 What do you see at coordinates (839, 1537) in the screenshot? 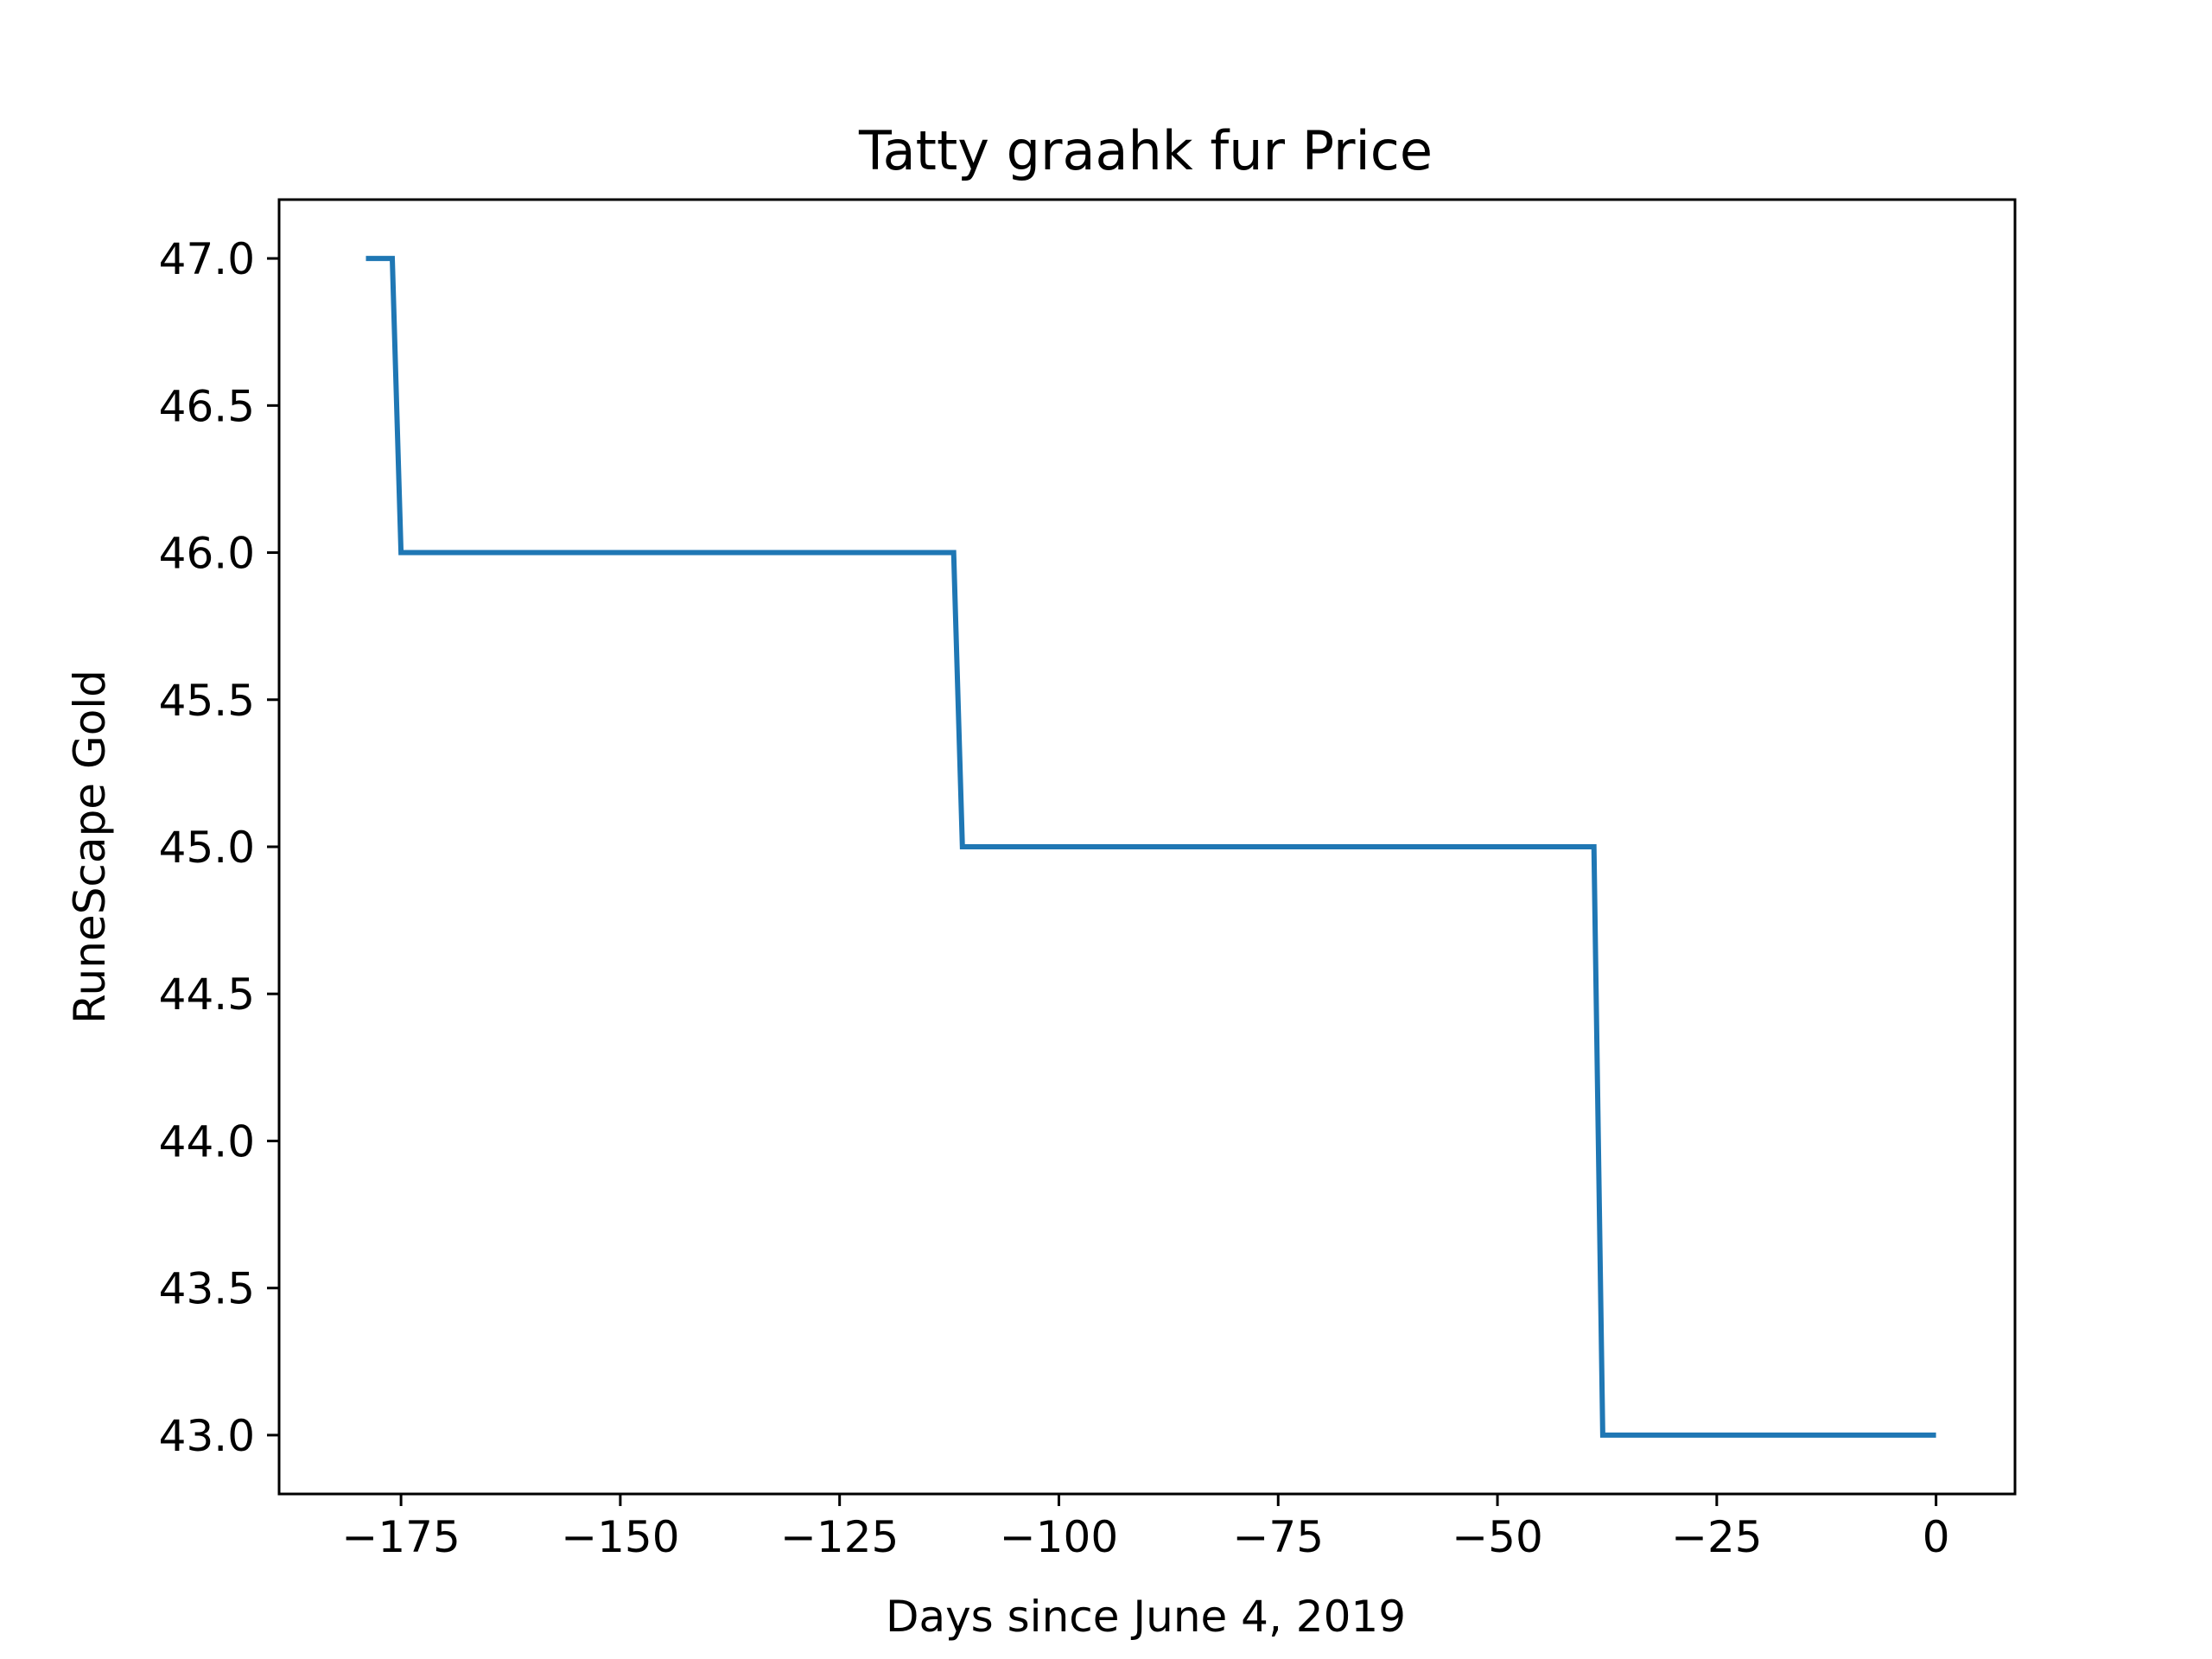
I see `x-tick-label: −125` at bounding box center [839, 1537].